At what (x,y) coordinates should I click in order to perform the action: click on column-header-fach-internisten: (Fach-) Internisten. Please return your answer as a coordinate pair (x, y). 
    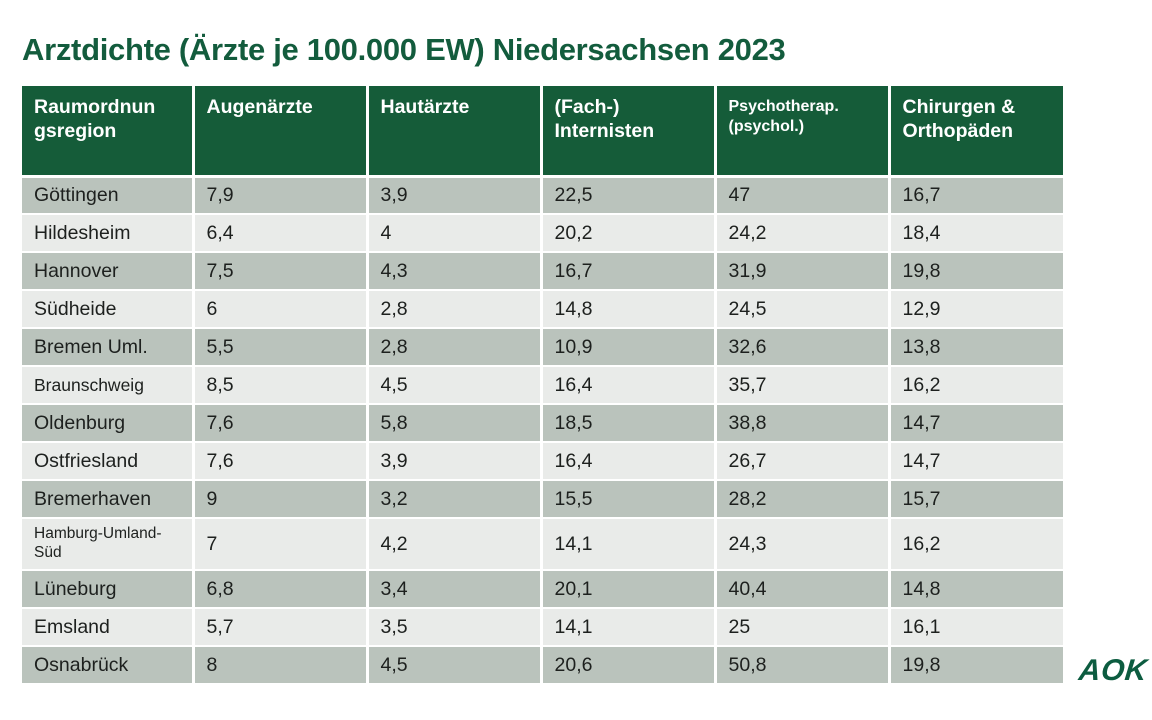
    Looking at the image, I should click on (629, 132).